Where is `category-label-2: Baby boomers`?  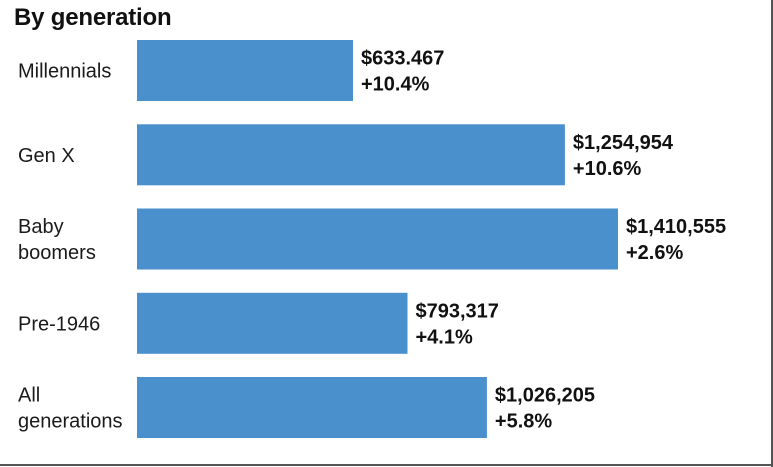 category-label-2: Baby boomers is located at coordinates (57, 240).